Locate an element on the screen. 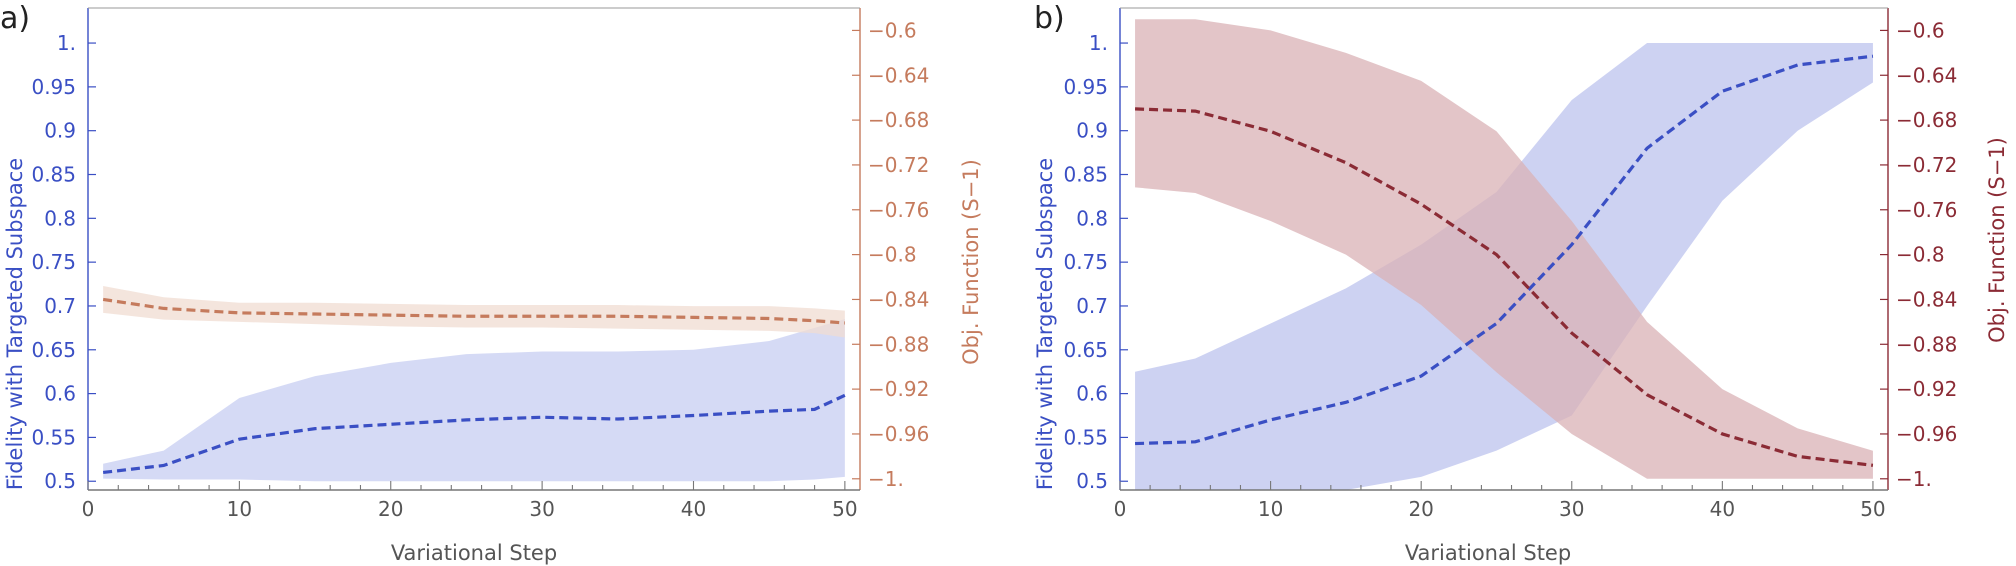 This screenshot has height=566, width=2016. panel-label-a: a) is located at coordinates (15, 18).